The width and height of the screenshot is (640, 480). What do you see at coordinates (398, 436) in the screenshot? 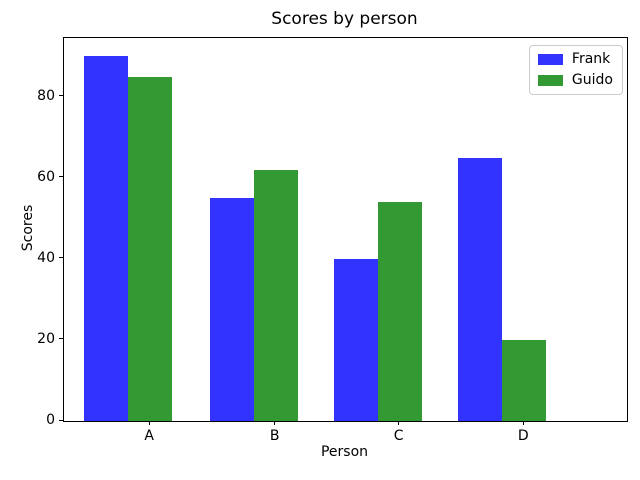
I see `x-tick-label-c: C` at bounding box center [398, 436].